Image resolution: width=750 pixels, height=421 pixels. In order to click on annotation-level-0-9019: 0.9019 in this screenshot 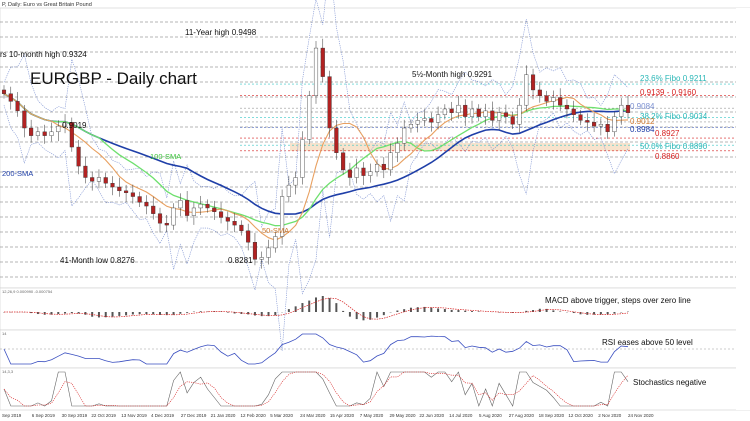, I will do `click(74, 125)`.